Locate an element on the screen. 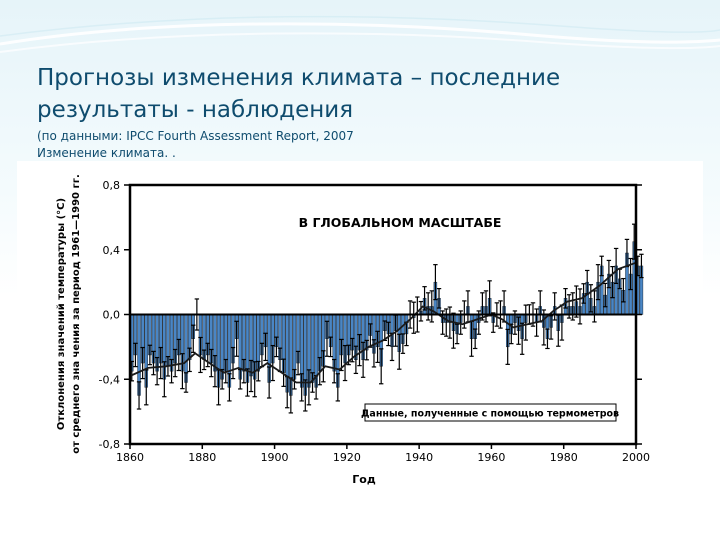 The width and height of the screenshot is (720, 540). x-axis: 1860 1880 1900 1920 1940 1960 1980 2000 is located at coordinates (383, 454).